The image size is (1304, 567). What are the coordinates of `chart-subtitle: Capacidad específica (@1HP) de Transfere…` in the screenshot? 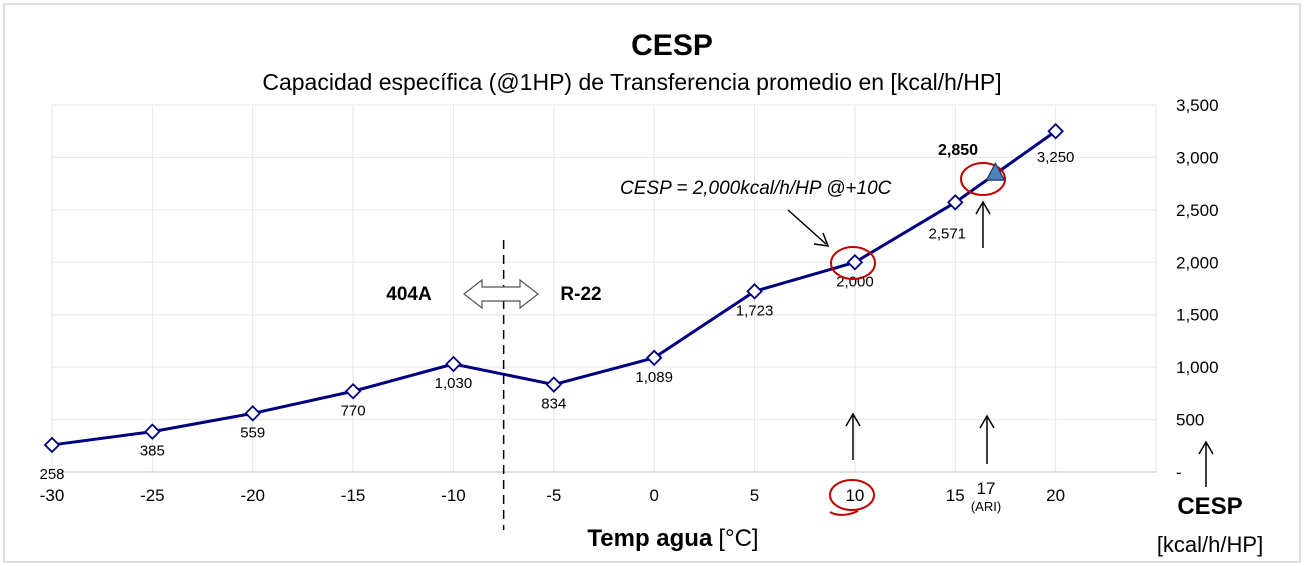 It's located at (631, 82).